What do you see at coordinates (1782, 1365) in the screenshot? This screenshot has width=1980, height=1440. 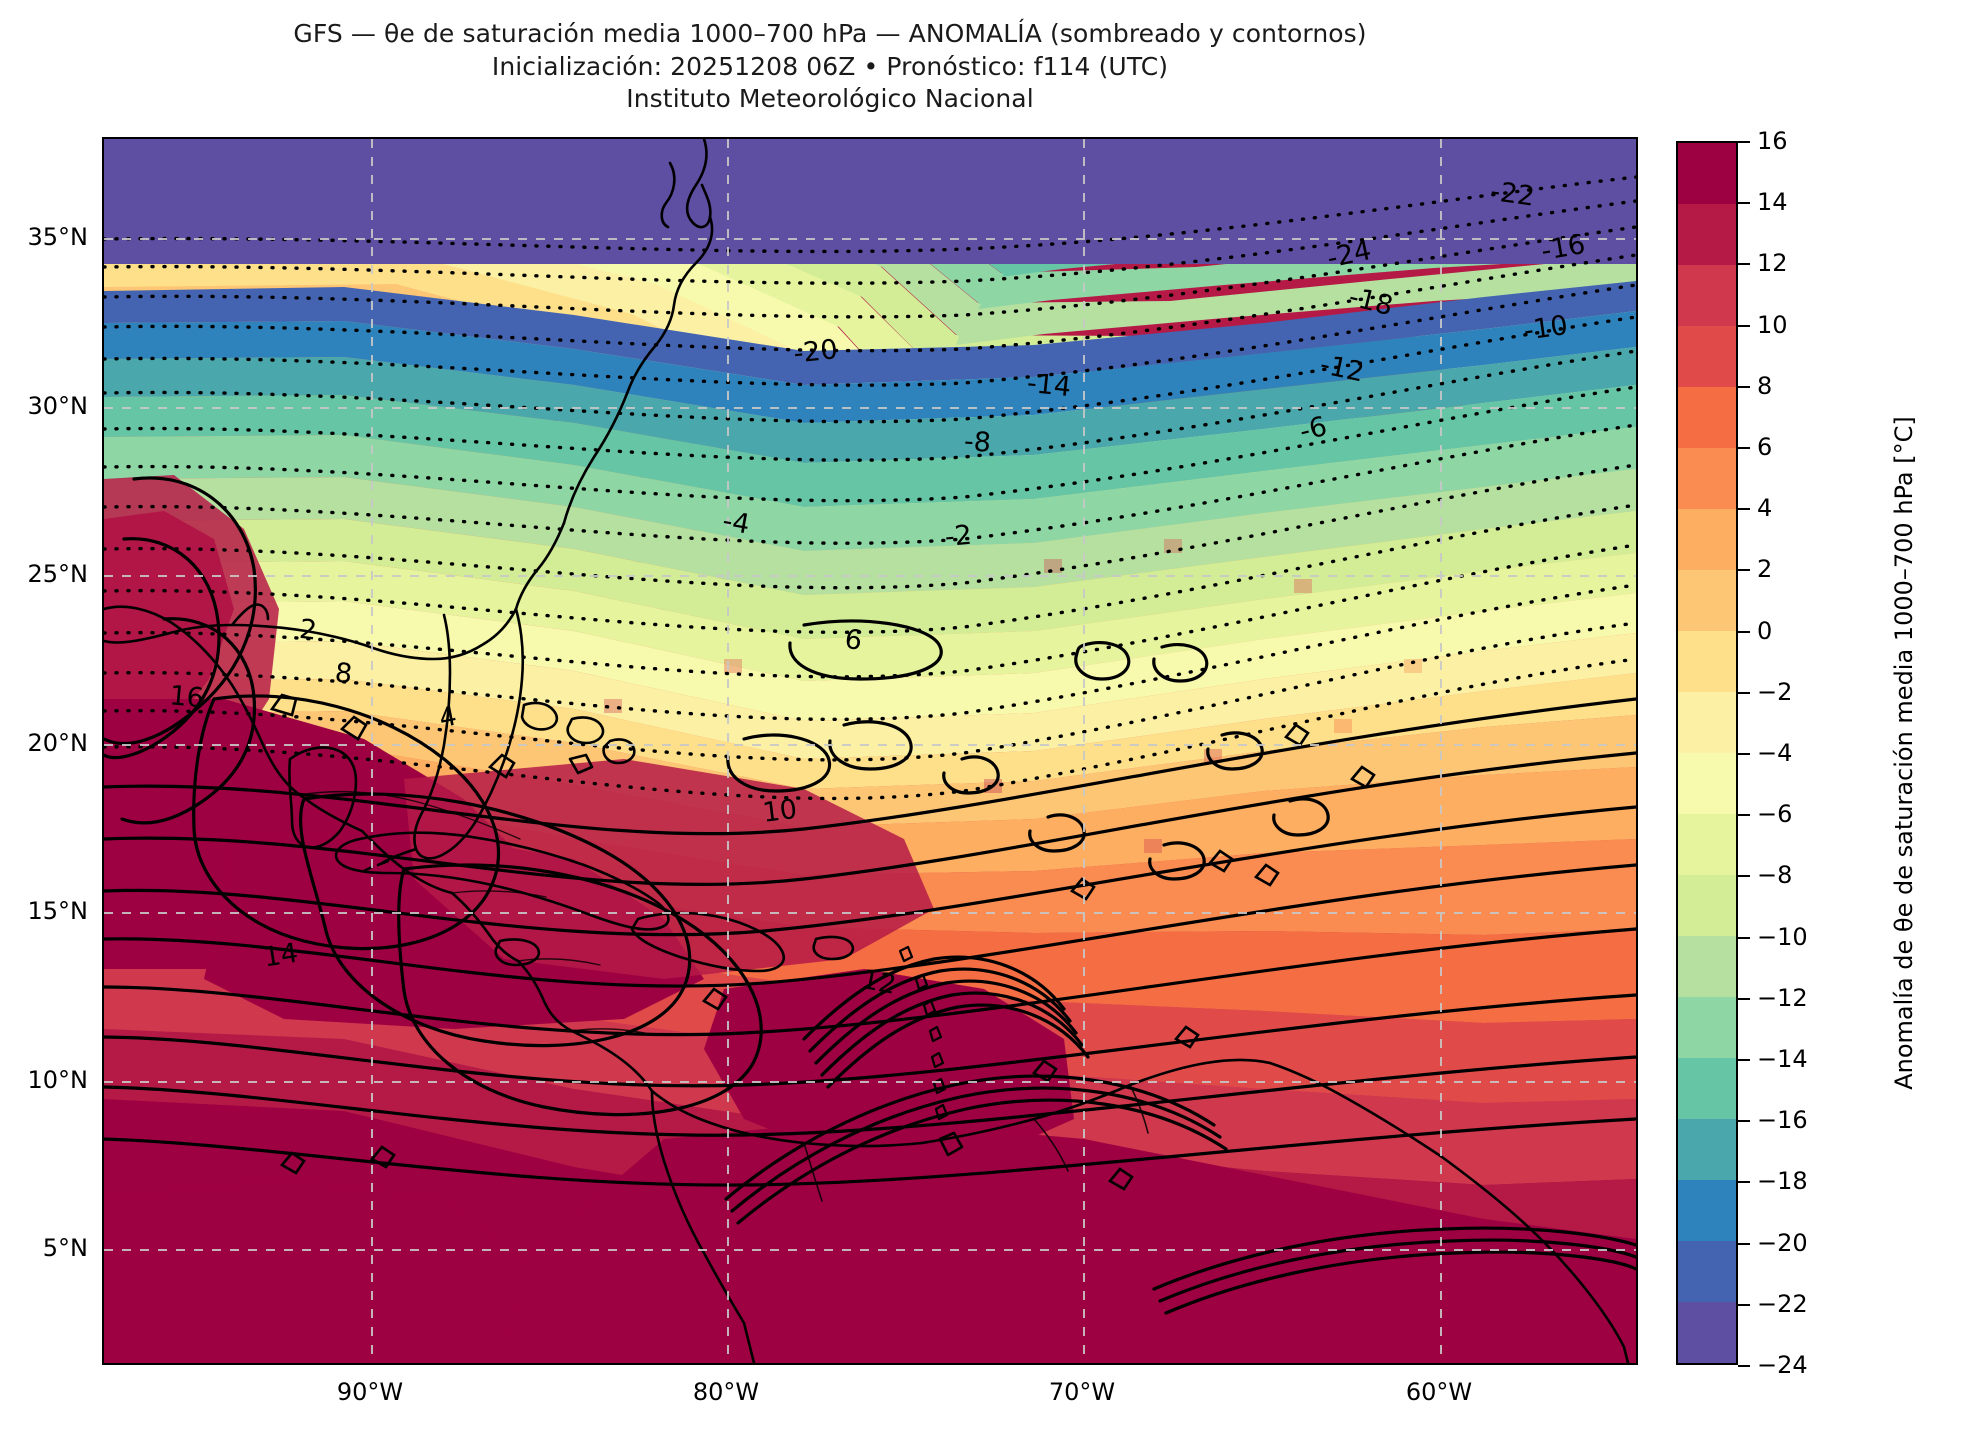 I see `colorbar-tick-label: −24` at bounding box center [1782, 1365].